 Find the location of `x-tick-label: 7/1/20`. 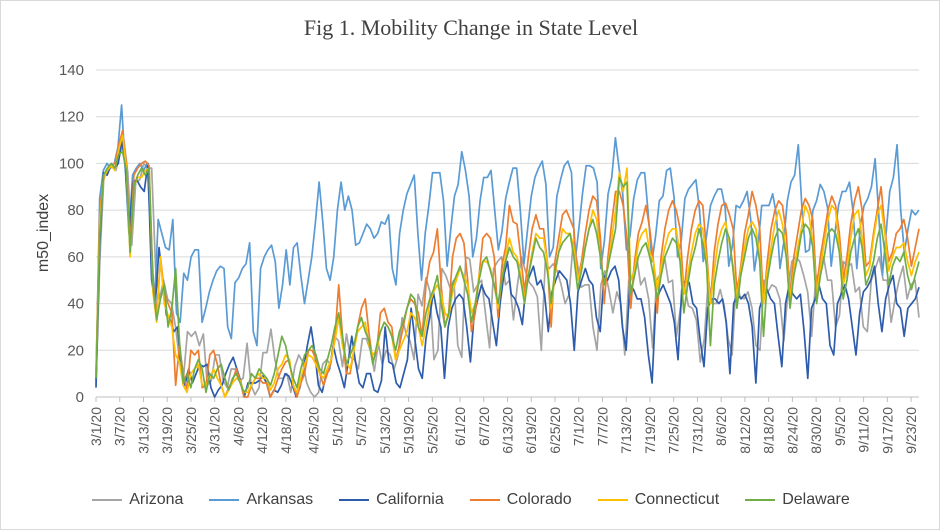

x-tick-label: 7/1/20 is located at coordinates (579, 426).